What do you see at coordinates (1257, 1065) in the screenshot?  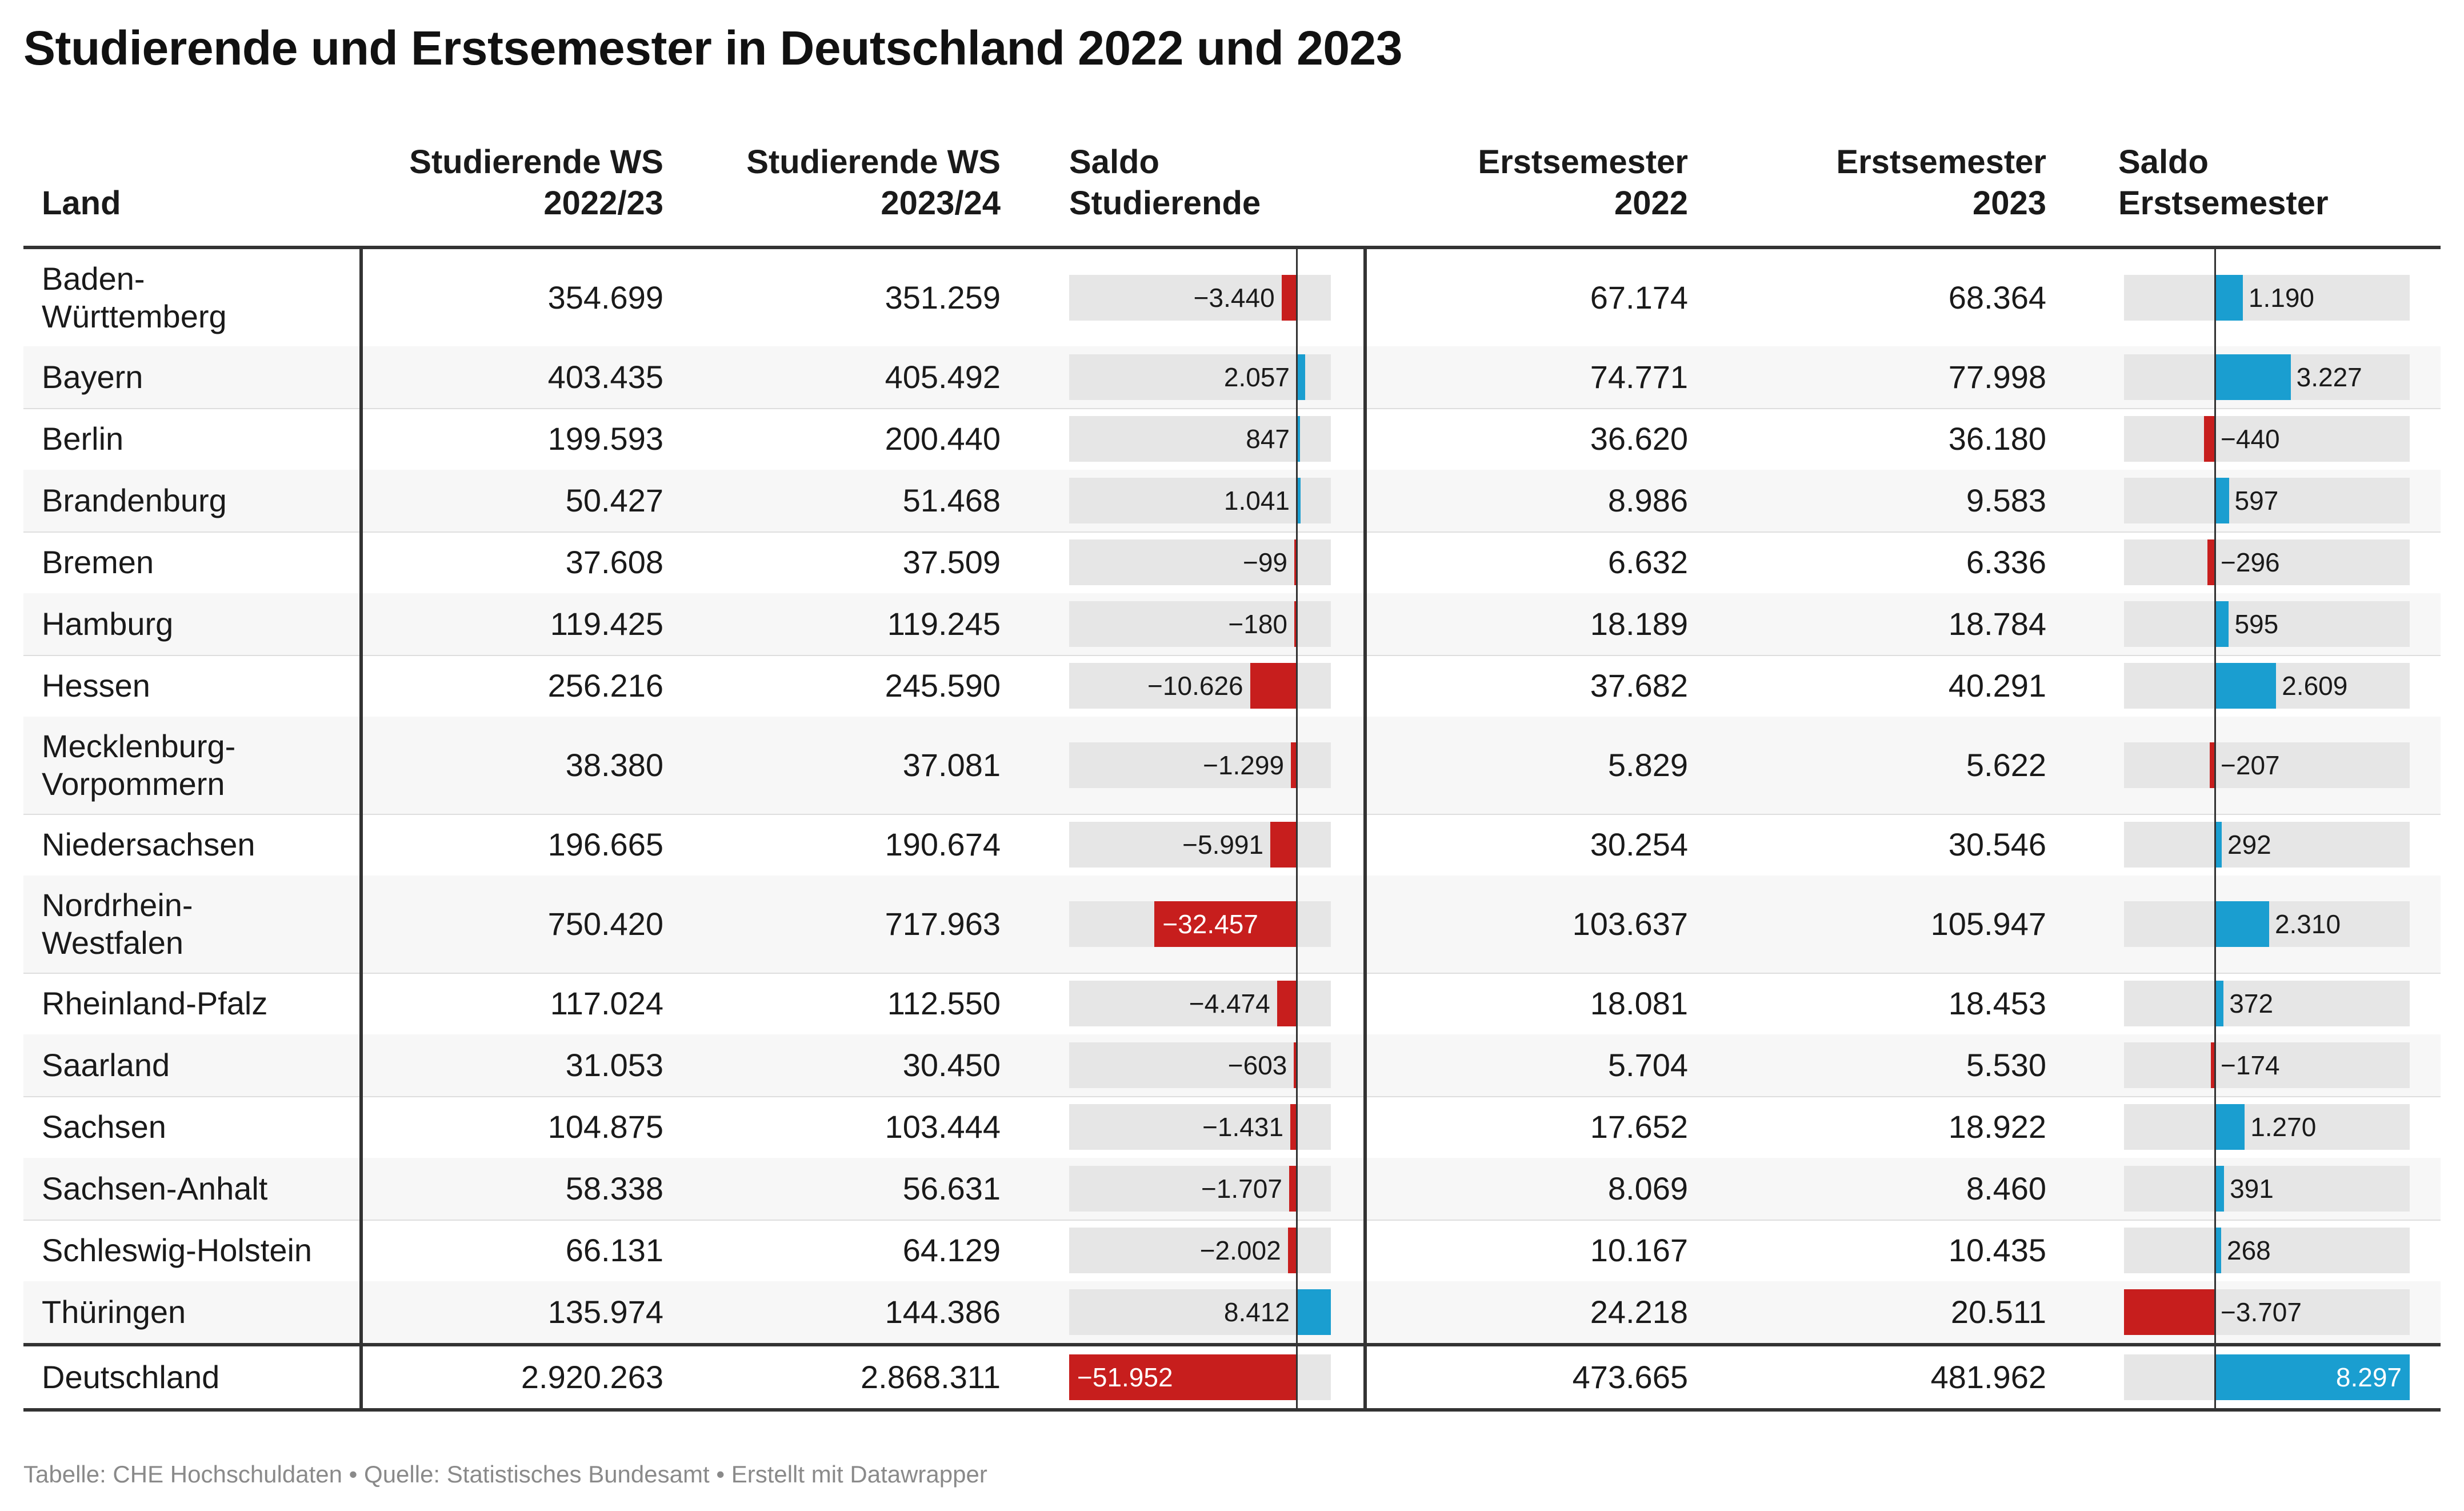 I see `saldo-studierende-label: −603` at bounding box center [1257, 1065].